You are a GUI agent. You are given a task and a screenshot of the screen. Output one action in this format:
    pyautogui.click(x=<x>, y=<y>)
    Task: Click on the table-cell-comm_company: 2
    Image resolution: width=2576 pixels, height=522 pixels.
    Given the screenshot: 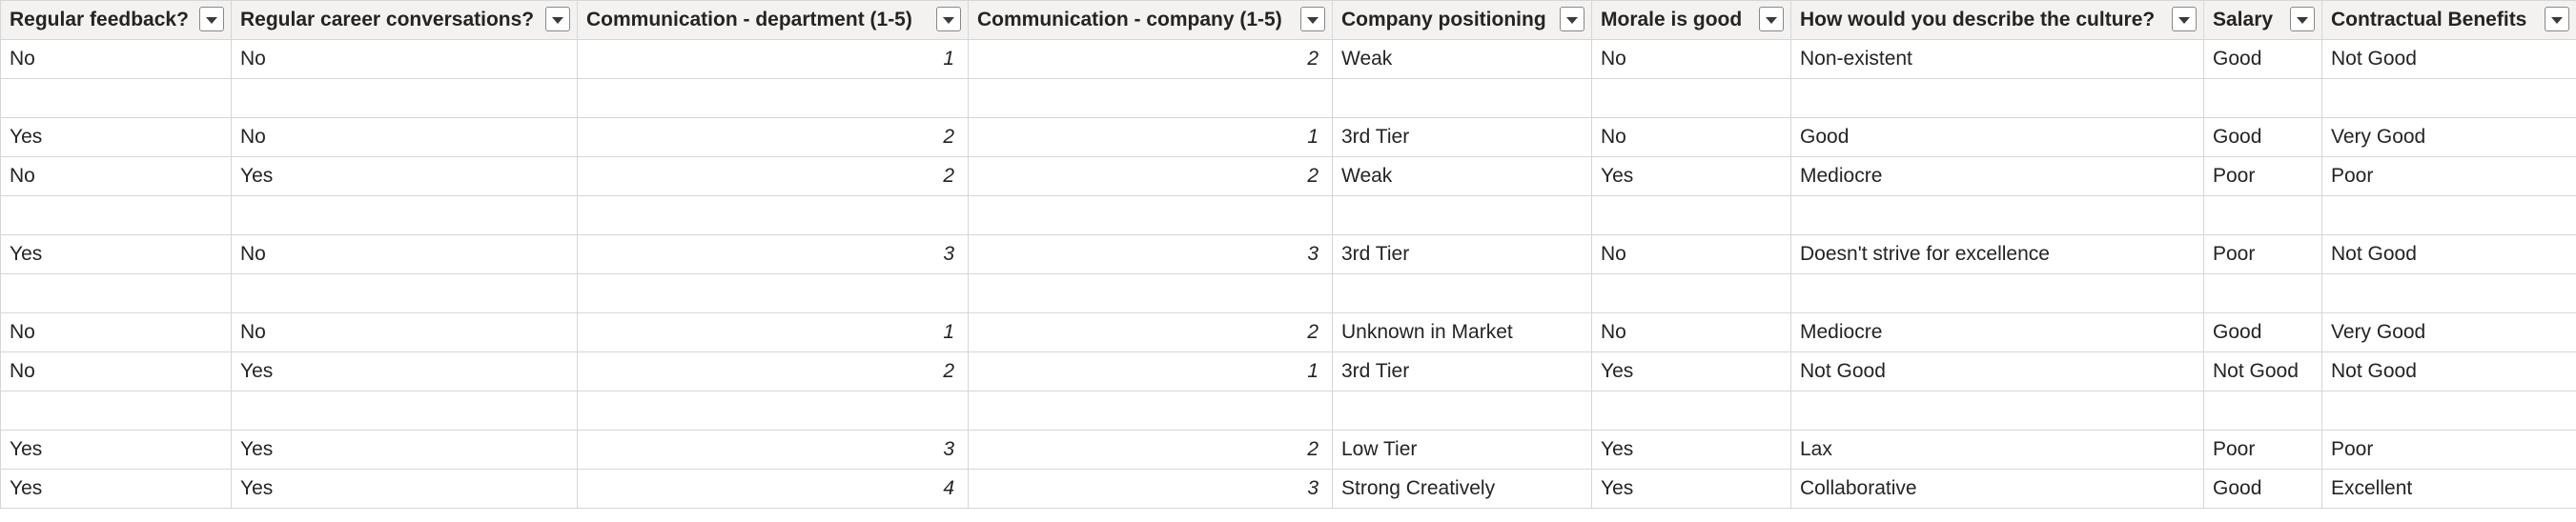 What is the action you would take?
    pyautogui.click(x=1150, y=450)
    